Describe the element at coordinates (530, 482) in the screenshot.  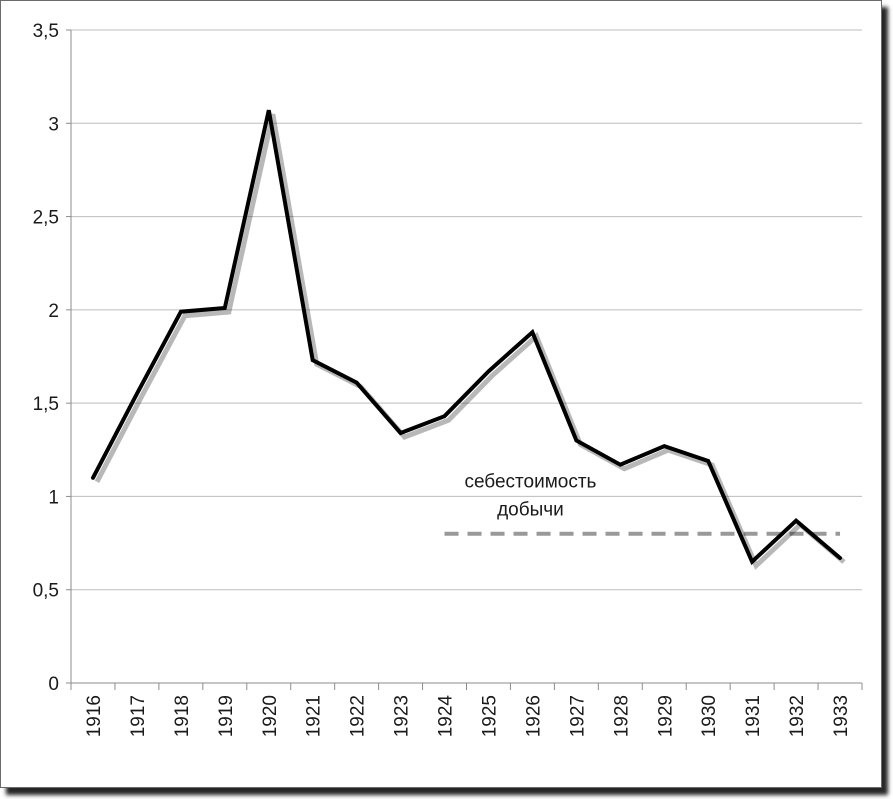
I see `reference-line-label: себестоимость` at that location.